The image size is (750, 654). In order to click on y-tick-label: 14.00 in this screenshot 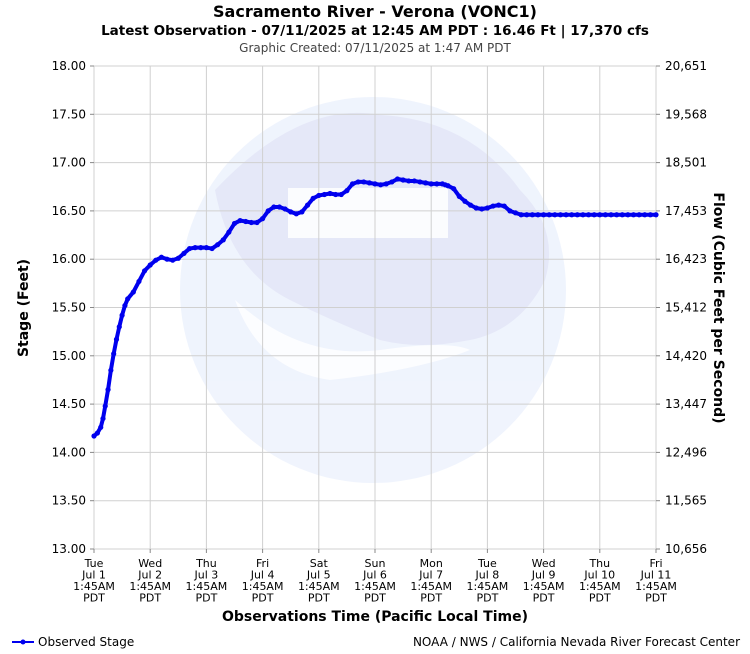, I will do `click(69, 452)`.